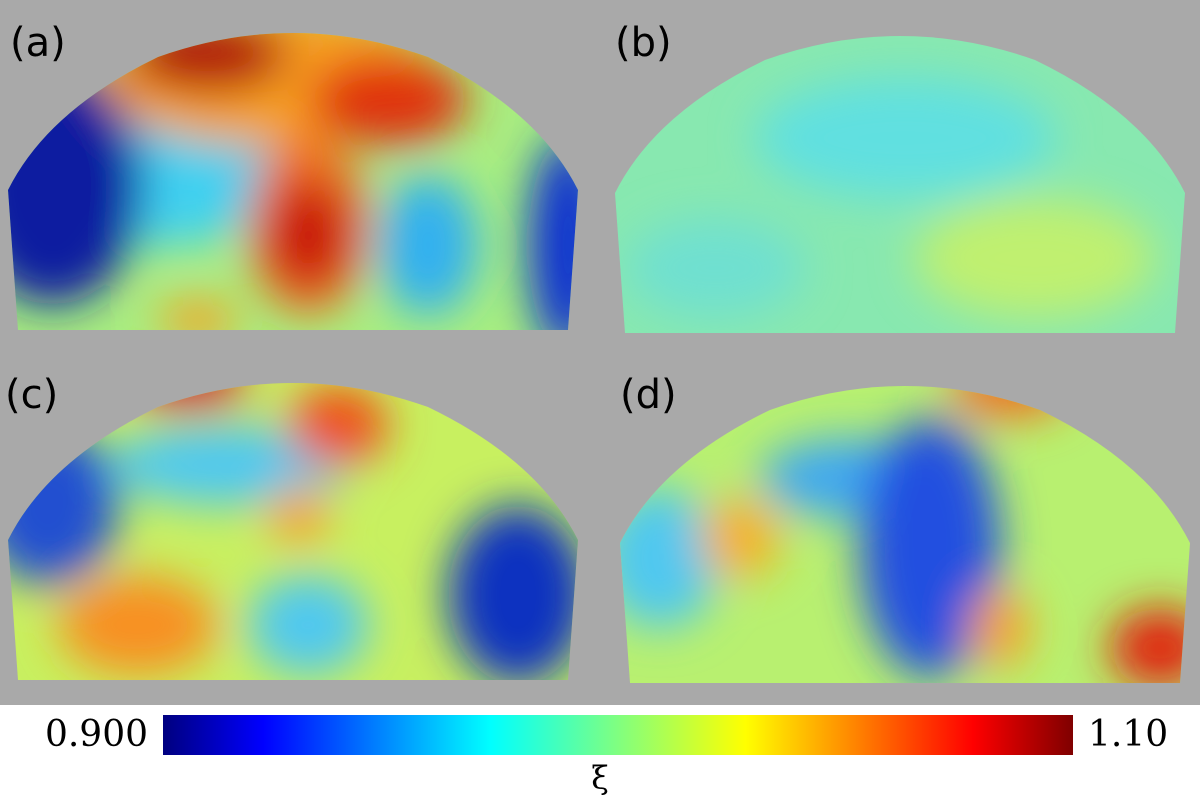 Image resolution: width=1200 pixels, height=807 pixels. What do you see at coordinates (643, 43) in the screenshot?
I see `panel-label: (b)` at bounding box center [643, 43].